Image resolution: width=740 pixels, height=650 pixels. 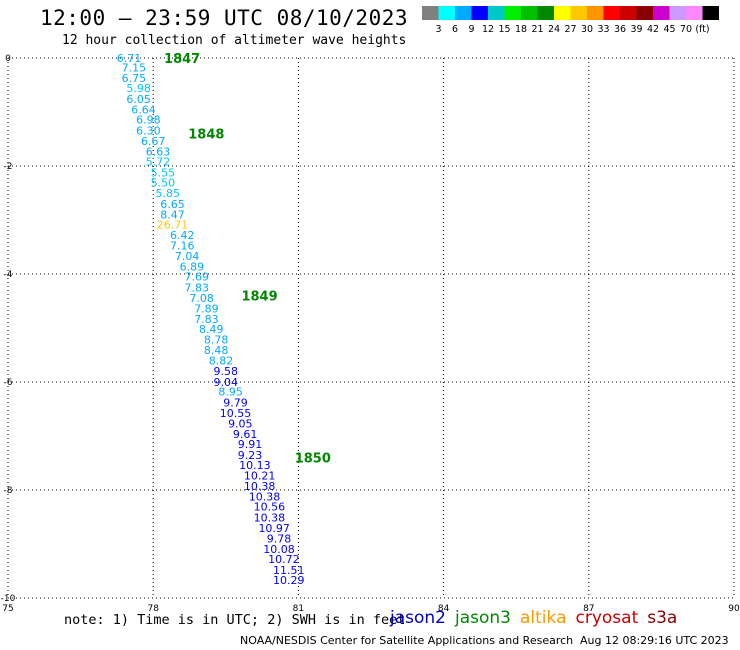 I want to click on x-tick-label: 84, so click(x=444, y=609).